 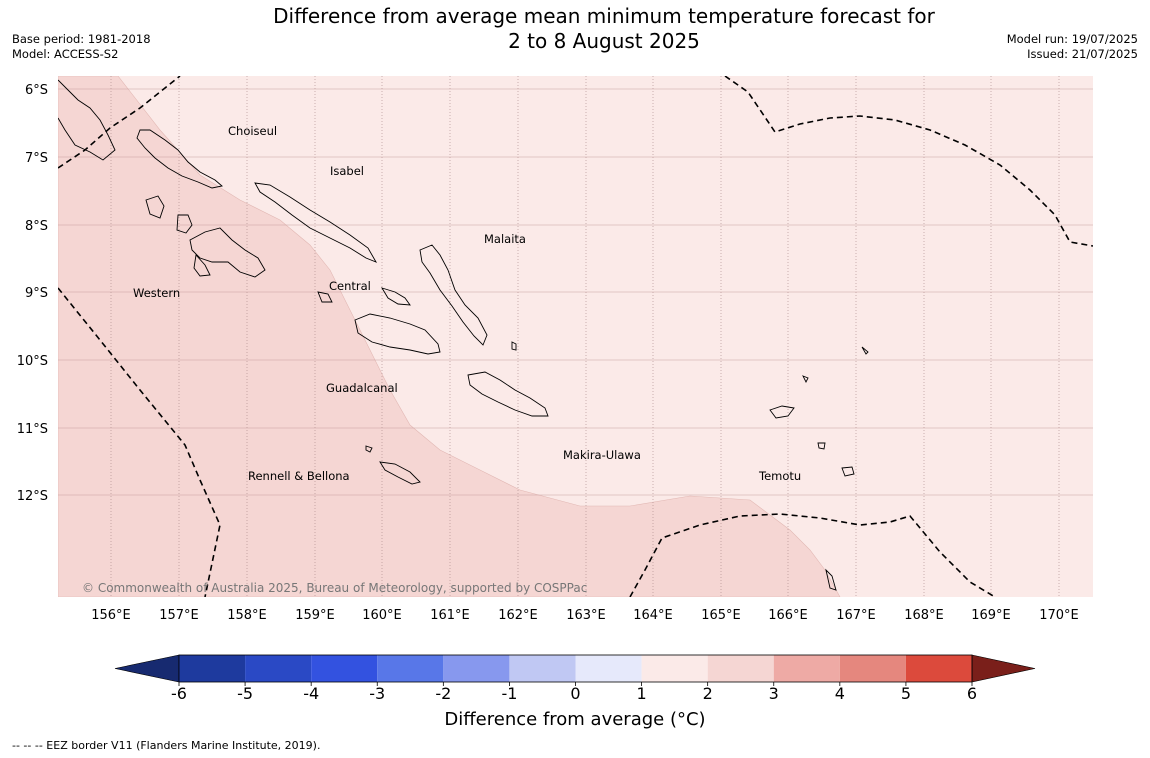 What do you see at coordinates (991, 615) in the screenshot?
I see `lon-label: 169°E` at bounding box center [991, 615].